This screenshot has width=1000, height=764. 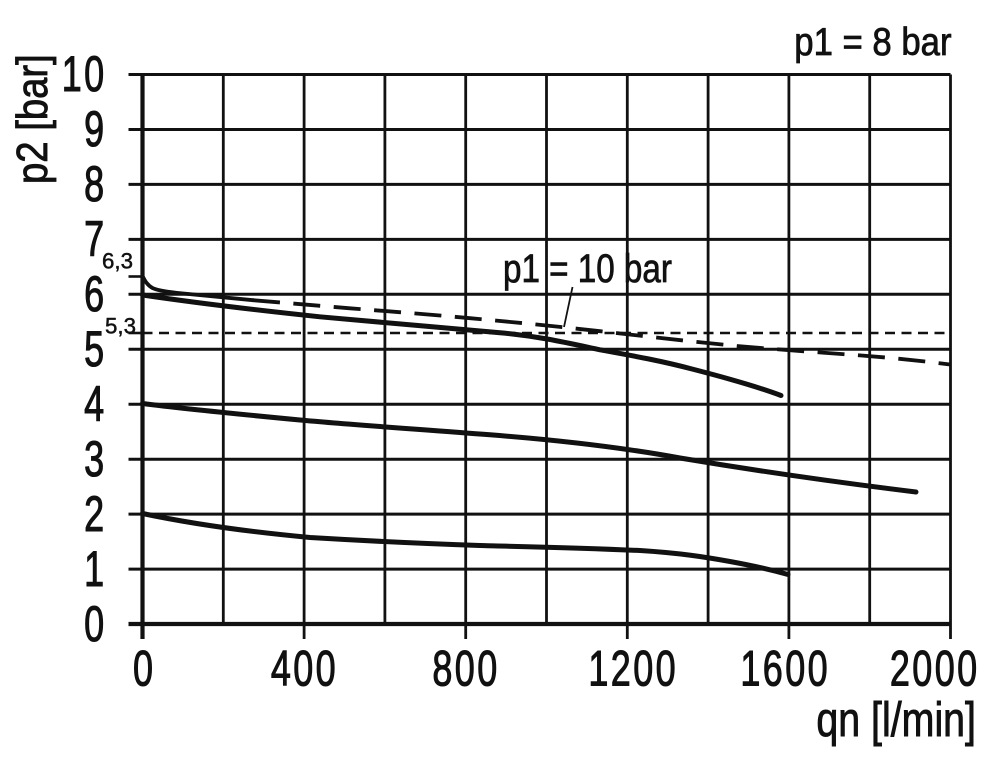 I want to click on svg-text: p1 = 8 bar, so click(x=872, y=41).